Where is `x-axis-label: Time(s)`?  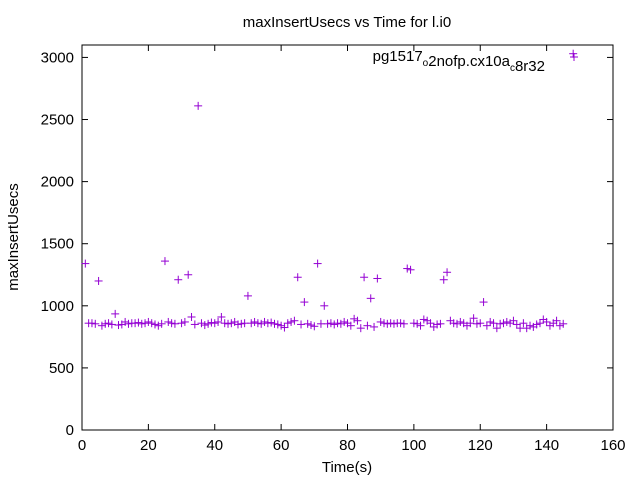 x-axis-label: Time(s) is located at coordinates (347, 467).